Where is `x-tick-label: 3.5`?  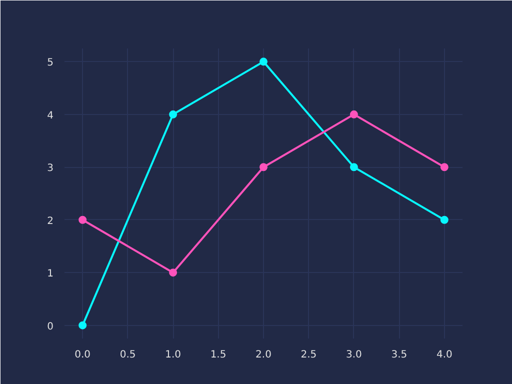
x-tick-label: 3.5 is located at coordinates (399, 355).